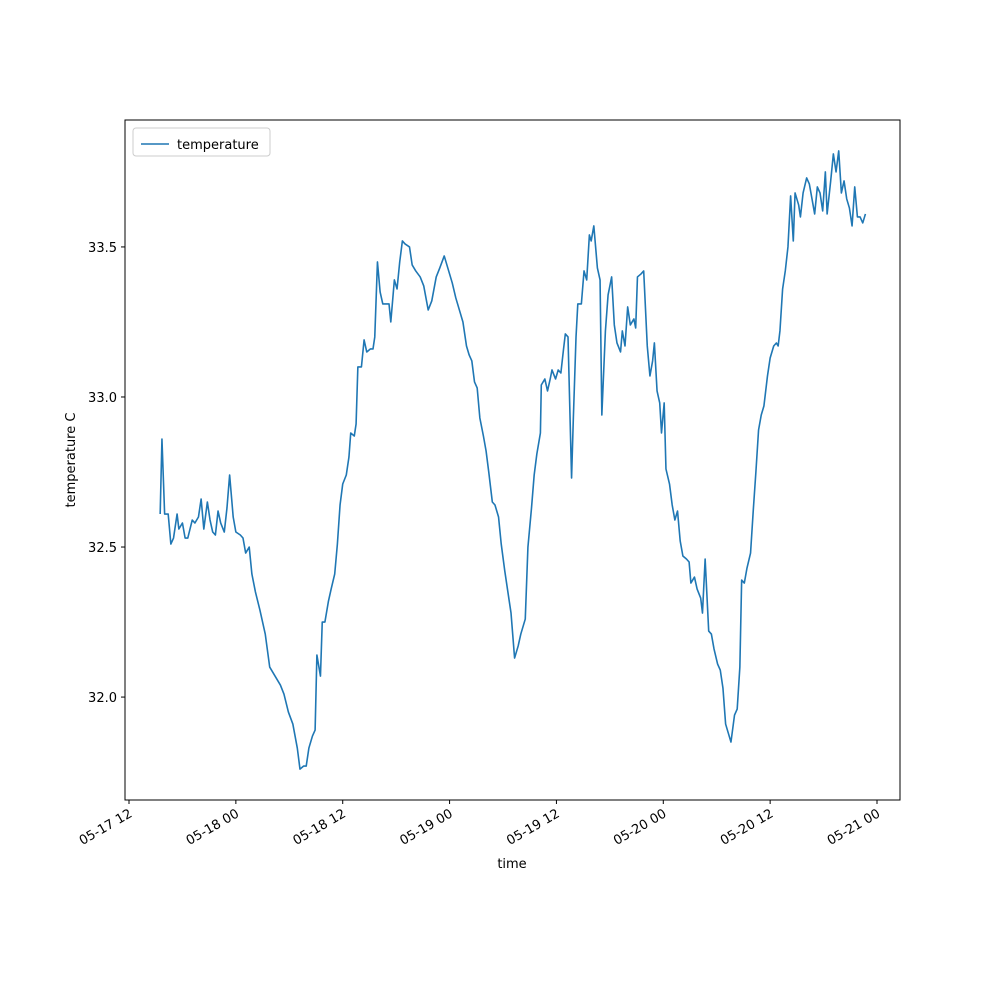 The width and height of the screenshot is (1000, 1004). Describe the element at coordinates (71, 460) in the screenshot. I see `y-axis-label: temperature C` at that location.